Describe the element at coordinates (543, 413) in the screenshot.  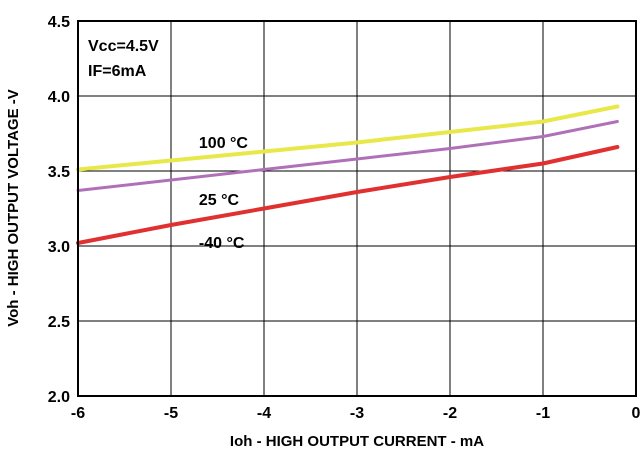
I see `x-tick-label: -1` at that location.